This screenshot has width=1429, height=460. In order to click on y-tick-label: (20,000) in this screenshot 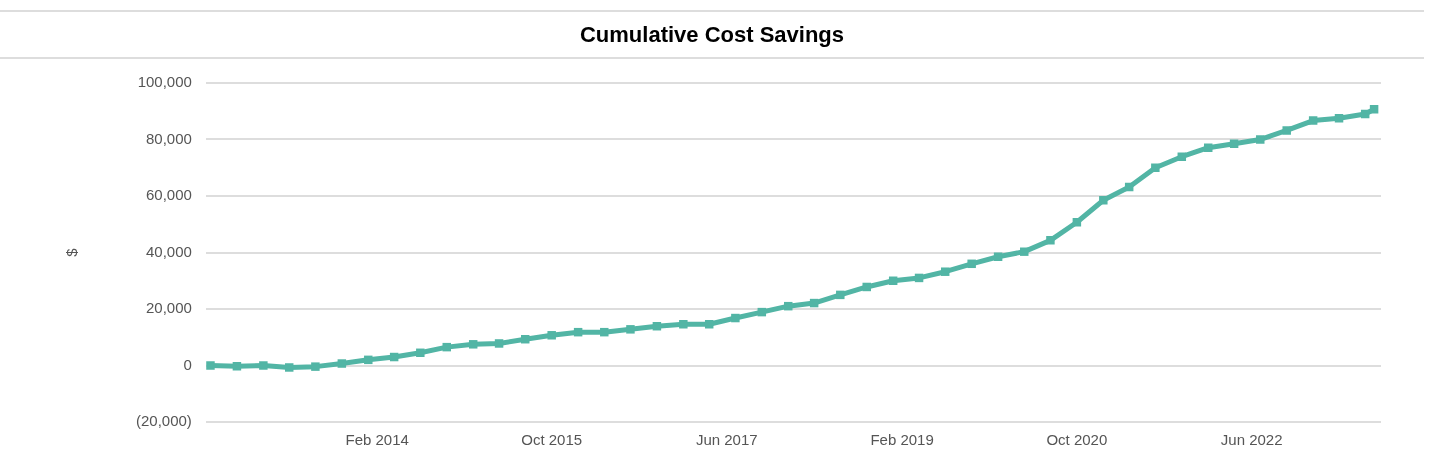, I will do `click(163, 421)`.